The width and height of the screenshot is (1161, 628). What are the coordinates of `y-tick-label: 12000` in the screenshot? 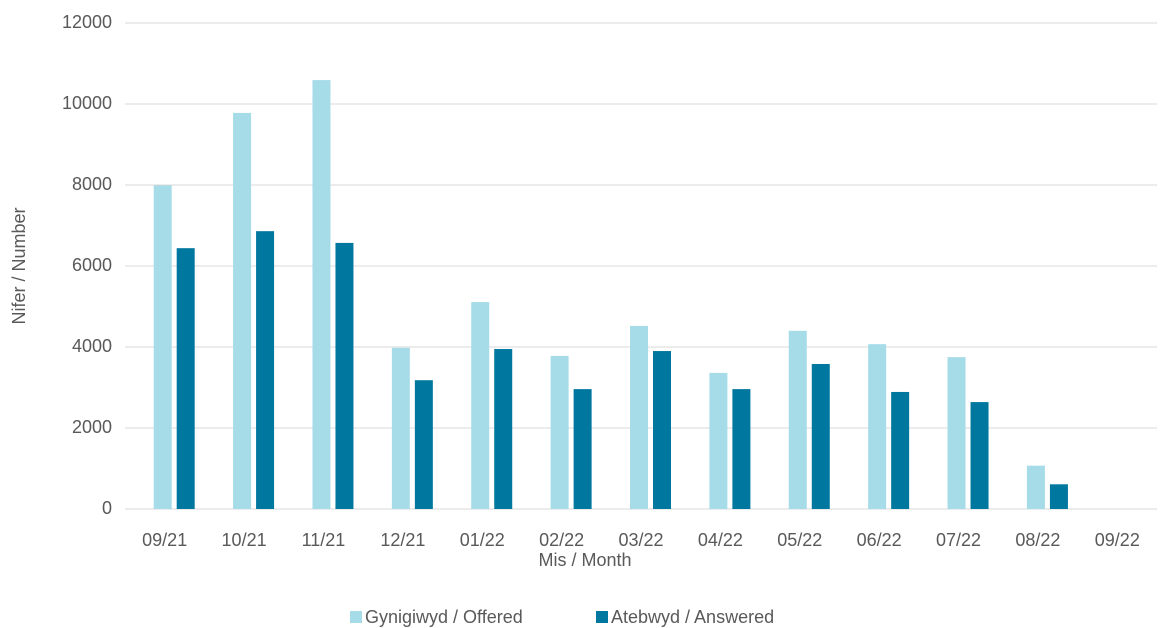 It's located at (87, 22).